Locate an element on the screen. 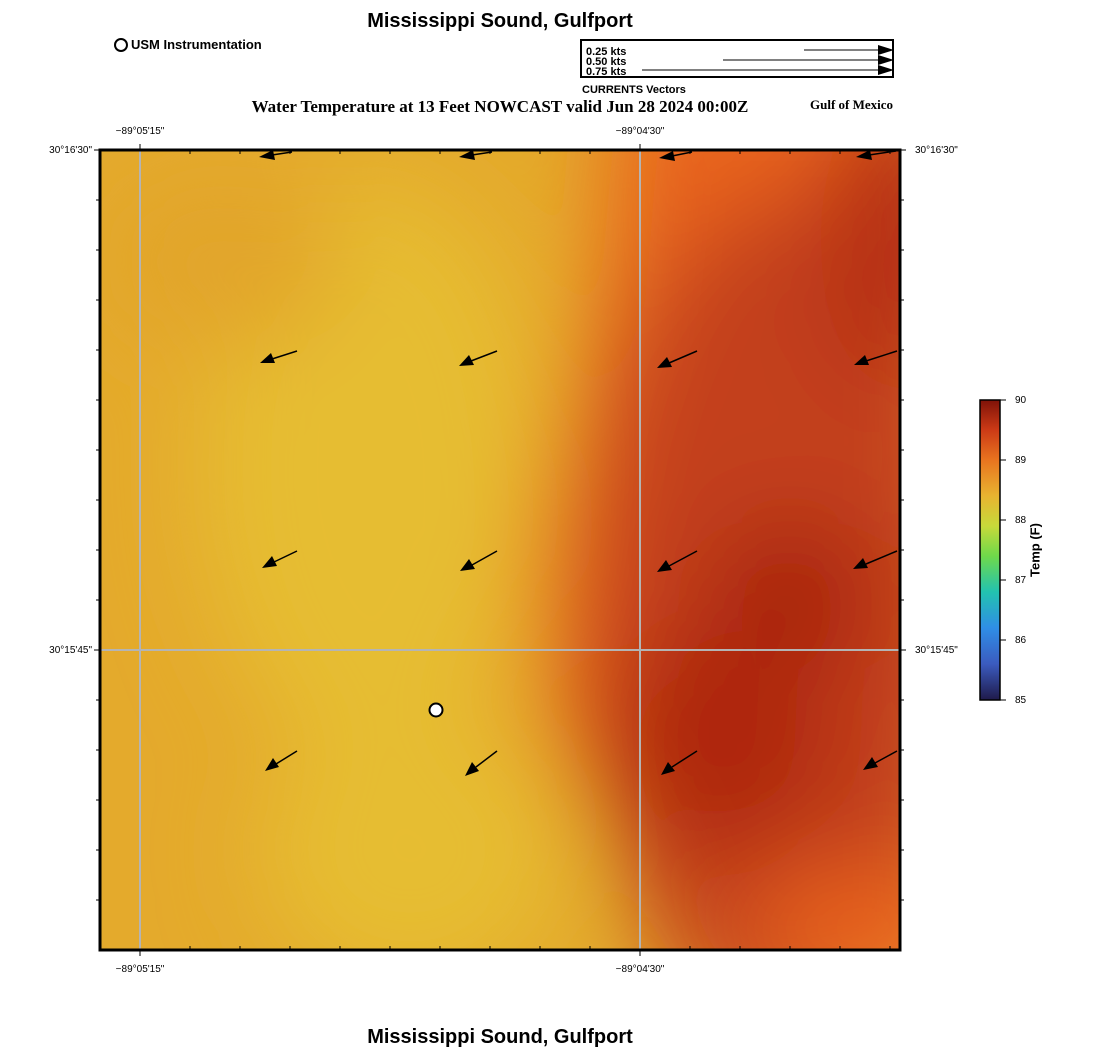  lon-label-top-1: −89°05'15" is located at coordinates (140, 131).